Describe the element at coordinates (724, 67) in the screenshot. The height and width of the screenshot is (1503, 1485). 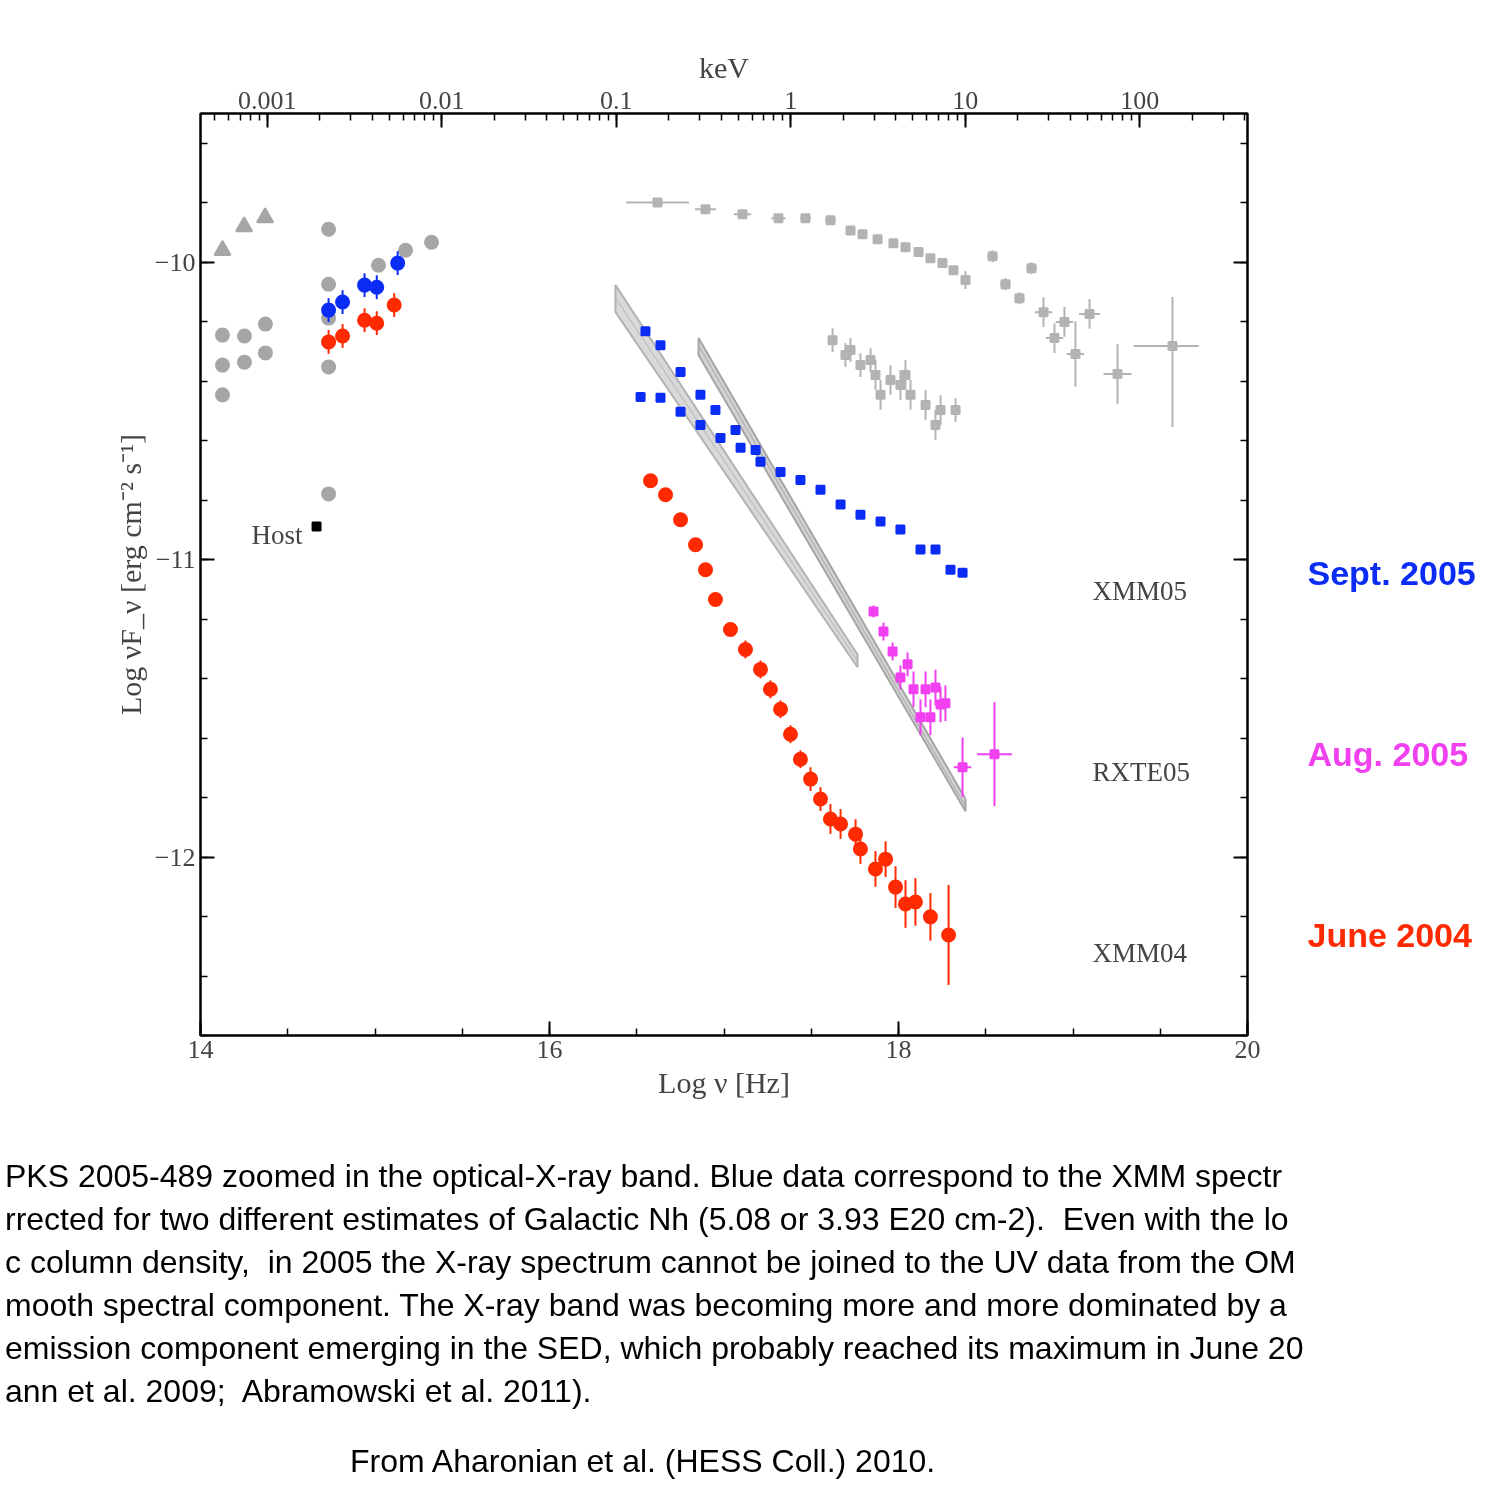
I see `x2-axis-title: keV` at that location.